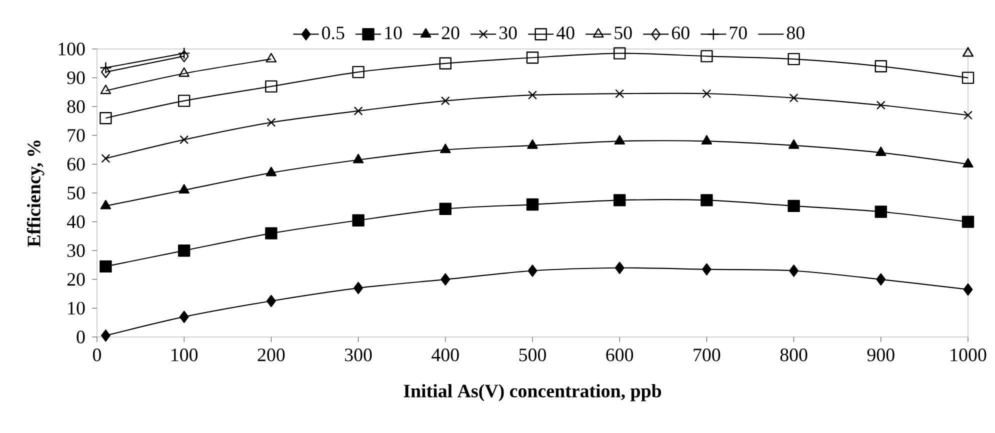  Describe the element at coordinates (623, 33) in the screenshot. I see `legend-label: 50` at that location.